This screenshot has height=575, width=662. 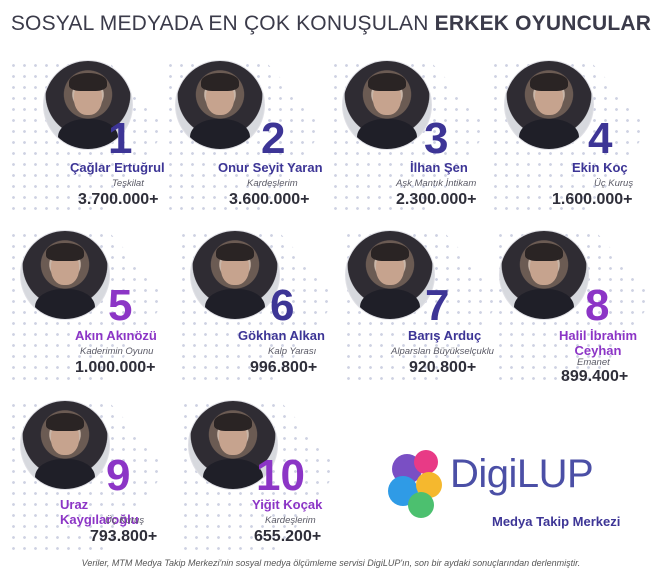 I want to click on actor-card-10: 10 Yiğit Koçak Kardeşlerim 655.200+, so click(x=260, y=487).